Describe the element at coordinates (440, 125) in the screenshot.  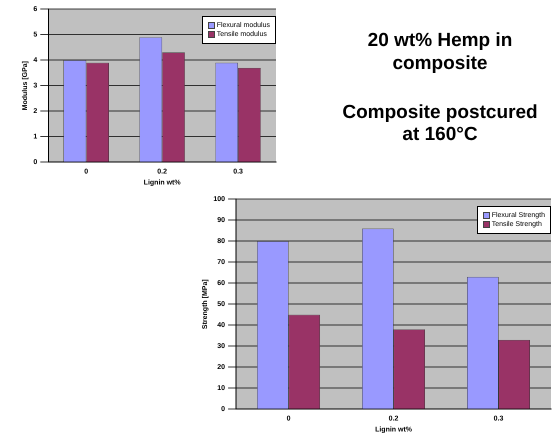
I see `text: Composite postcured at 160°C` at that location.